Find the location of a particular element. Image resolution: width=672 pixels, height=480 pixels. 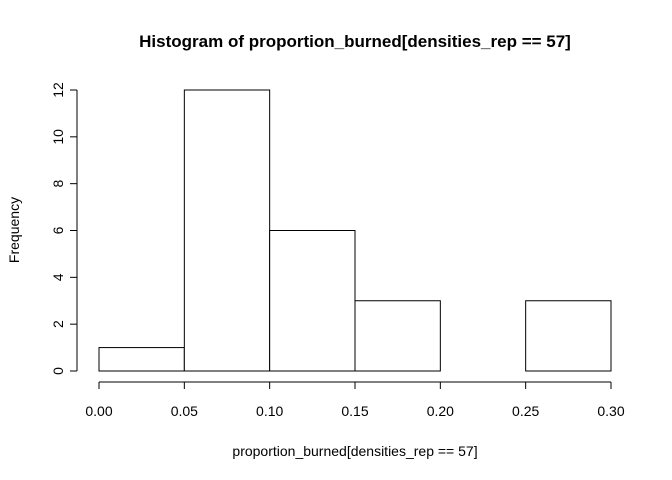

x-tick-label: 0.20 is located at coordinates (440, 411).